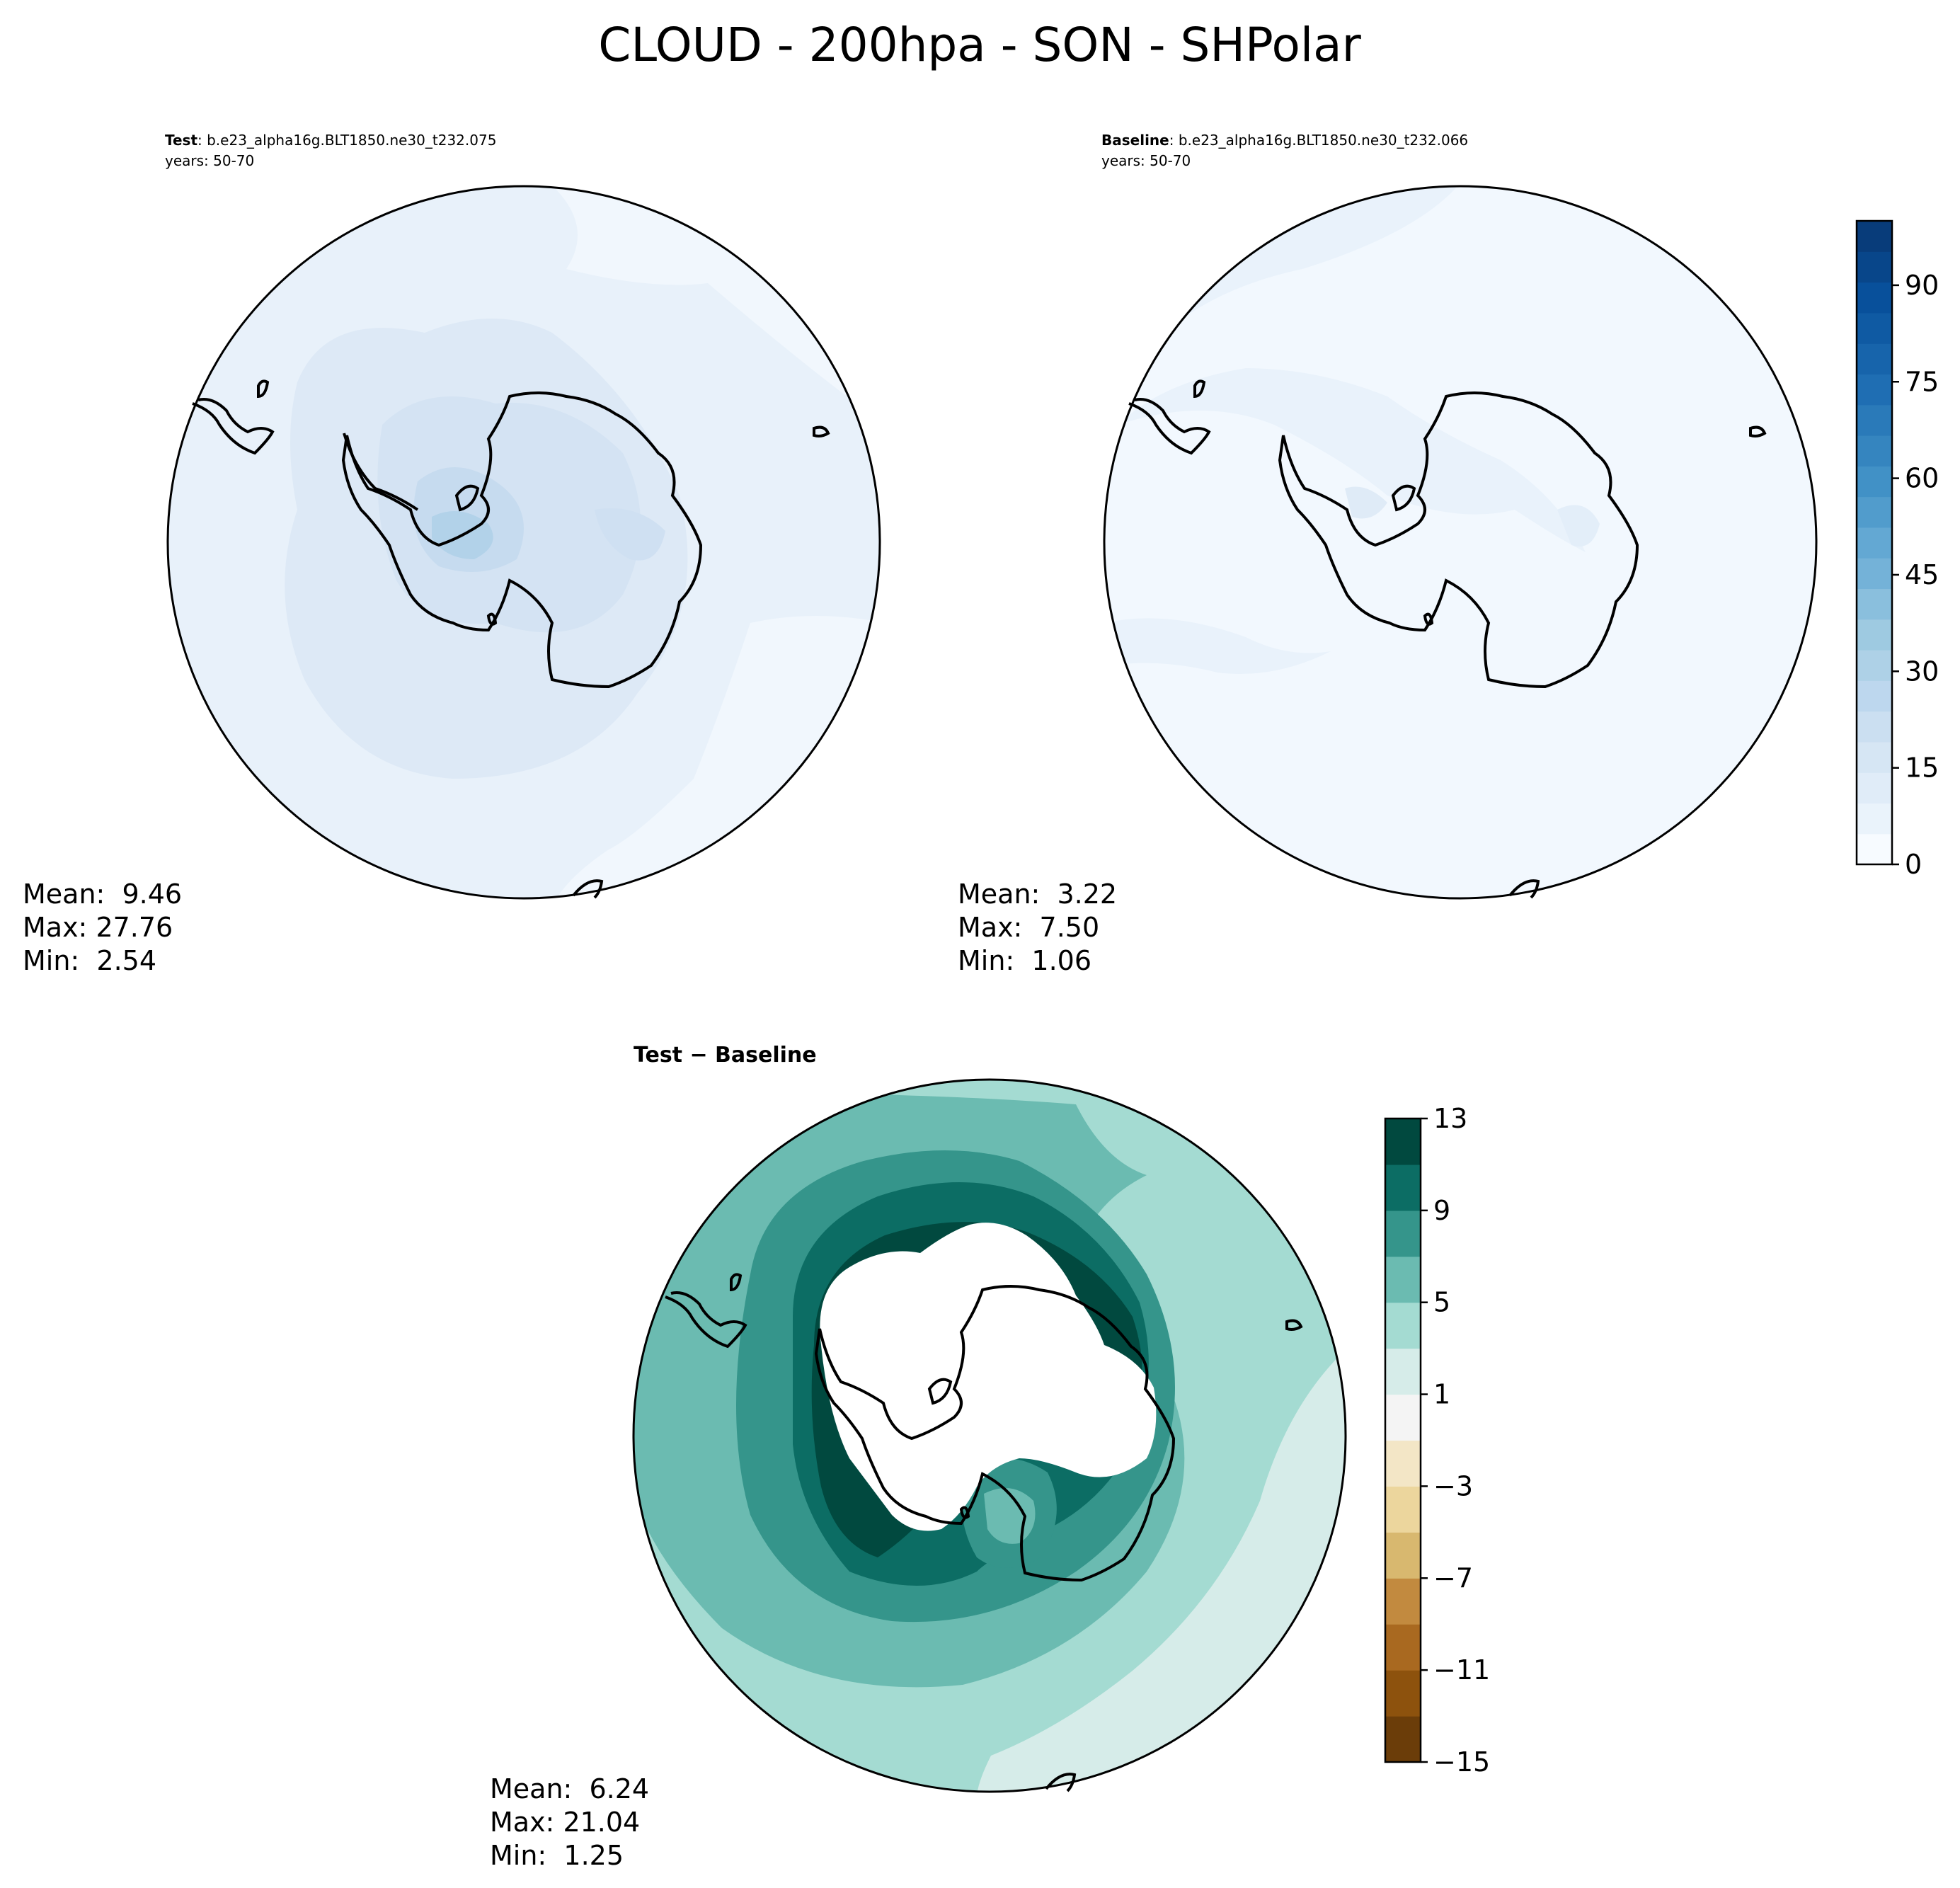 Image resolution: width=1960 pixels, height=1888 pixels. Describe the element at coordinates (98, 928) in the screenshot. I see `panel-test-max: Max: 27.76` at that location.